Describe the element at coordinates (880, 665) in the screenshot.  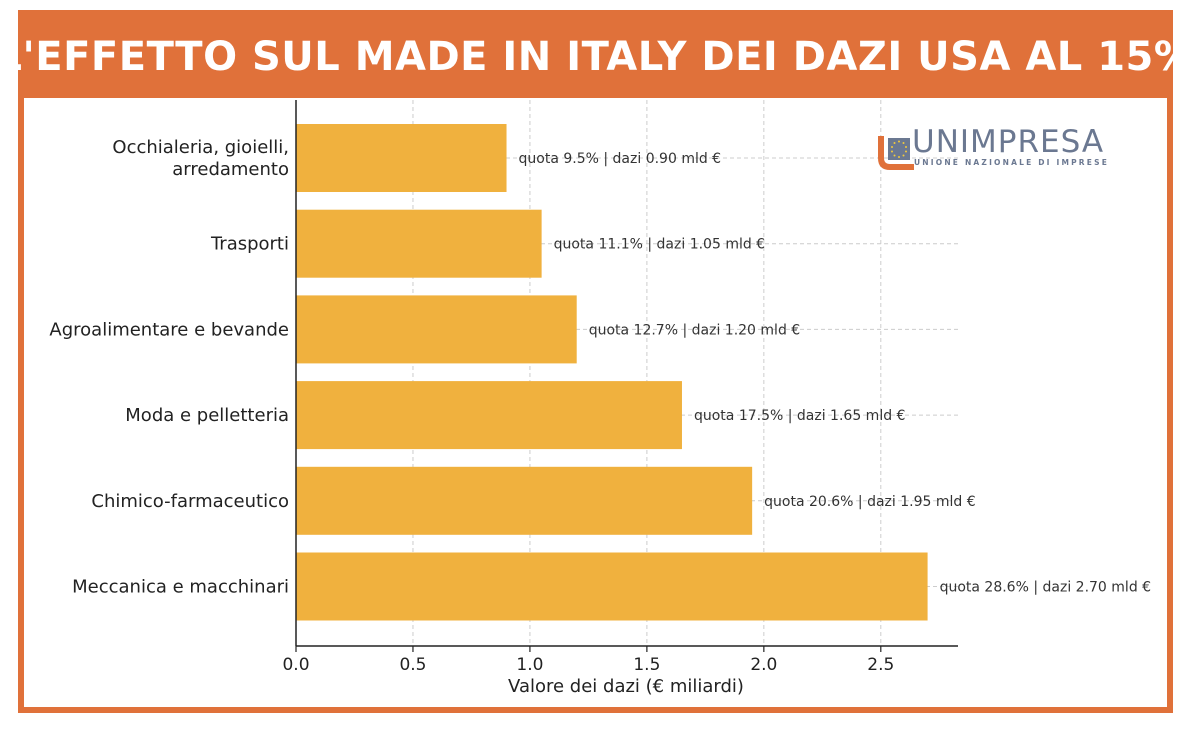
I see `x-tick-label: 2.5` at that location.